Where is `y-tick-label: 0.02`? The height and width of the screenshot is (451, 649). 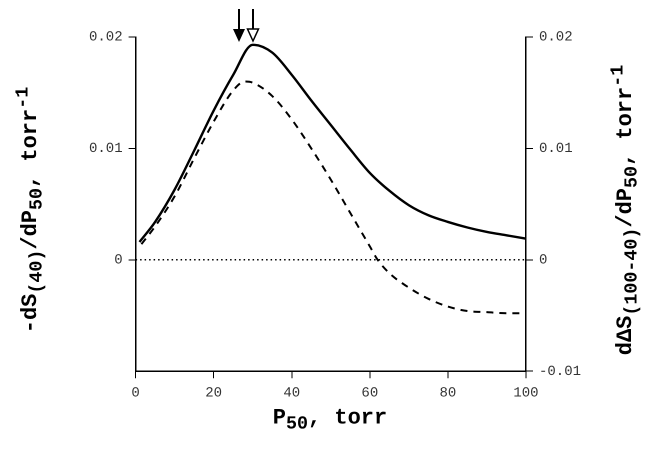 y-tick-label: 0.02 is located at coordinates (105, 38).